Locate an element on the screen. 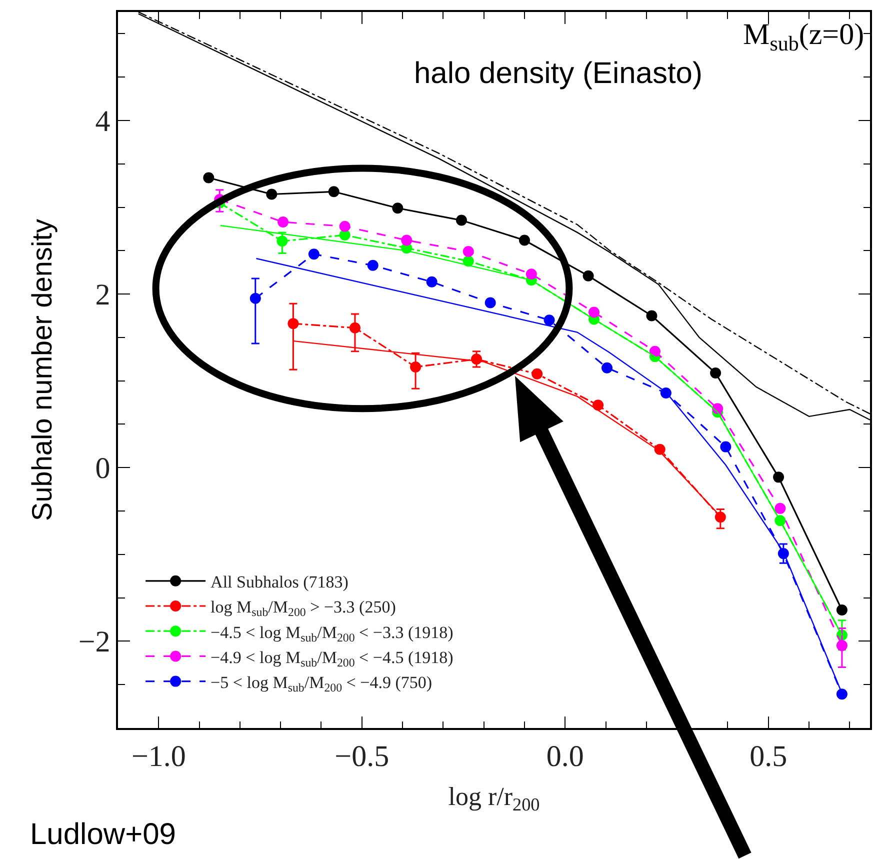 The image size is (884, 859). y-tick-label: 4 is located at coordinates (102, 121).